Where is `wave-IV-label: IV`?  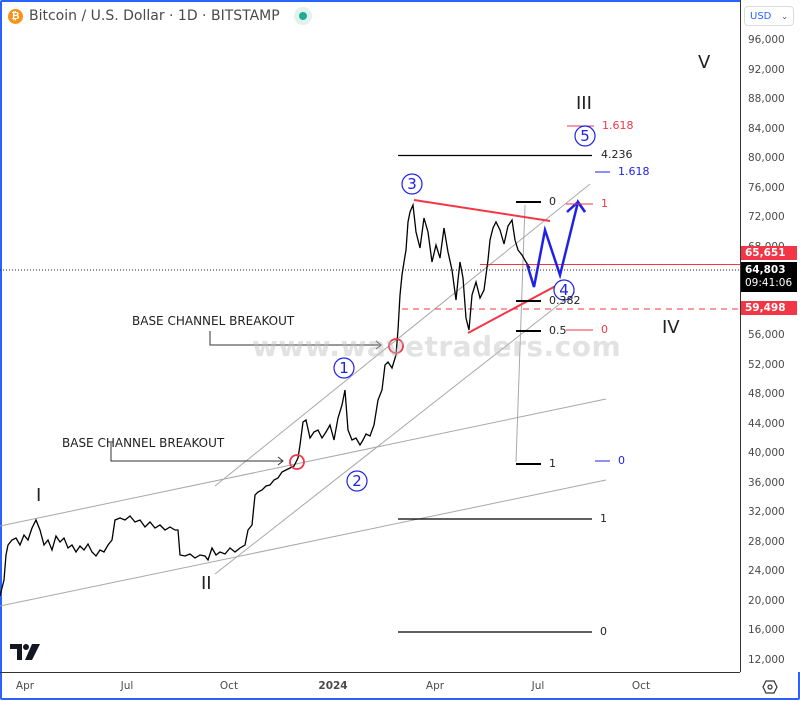 wave-IV-label: IV is located at coordinates (671, 327).